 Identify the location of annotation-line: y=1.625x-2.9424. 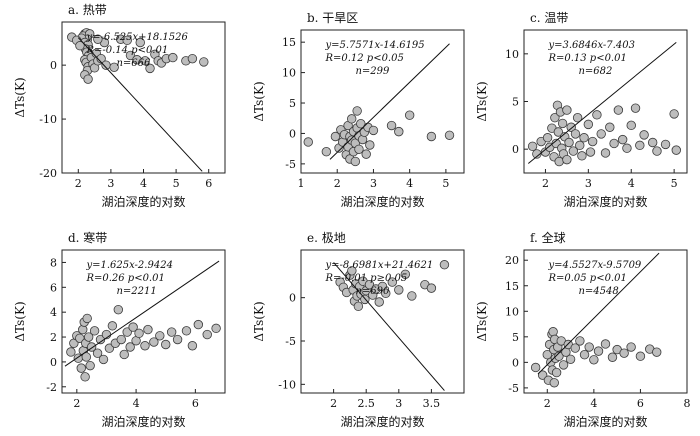
(129, 265).